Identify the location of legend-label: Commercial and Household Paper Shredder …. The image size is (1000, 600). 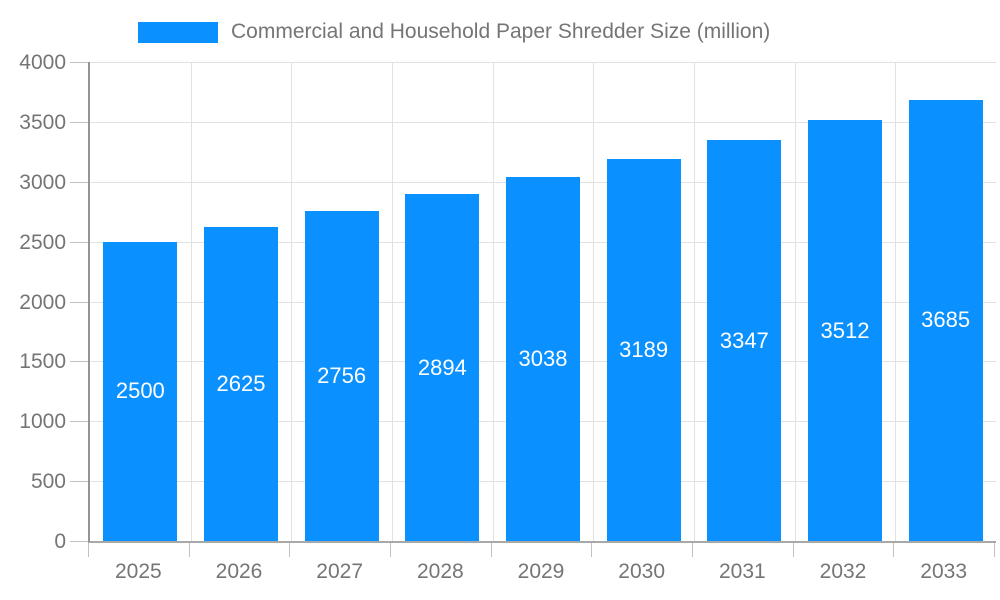
(501, 31).